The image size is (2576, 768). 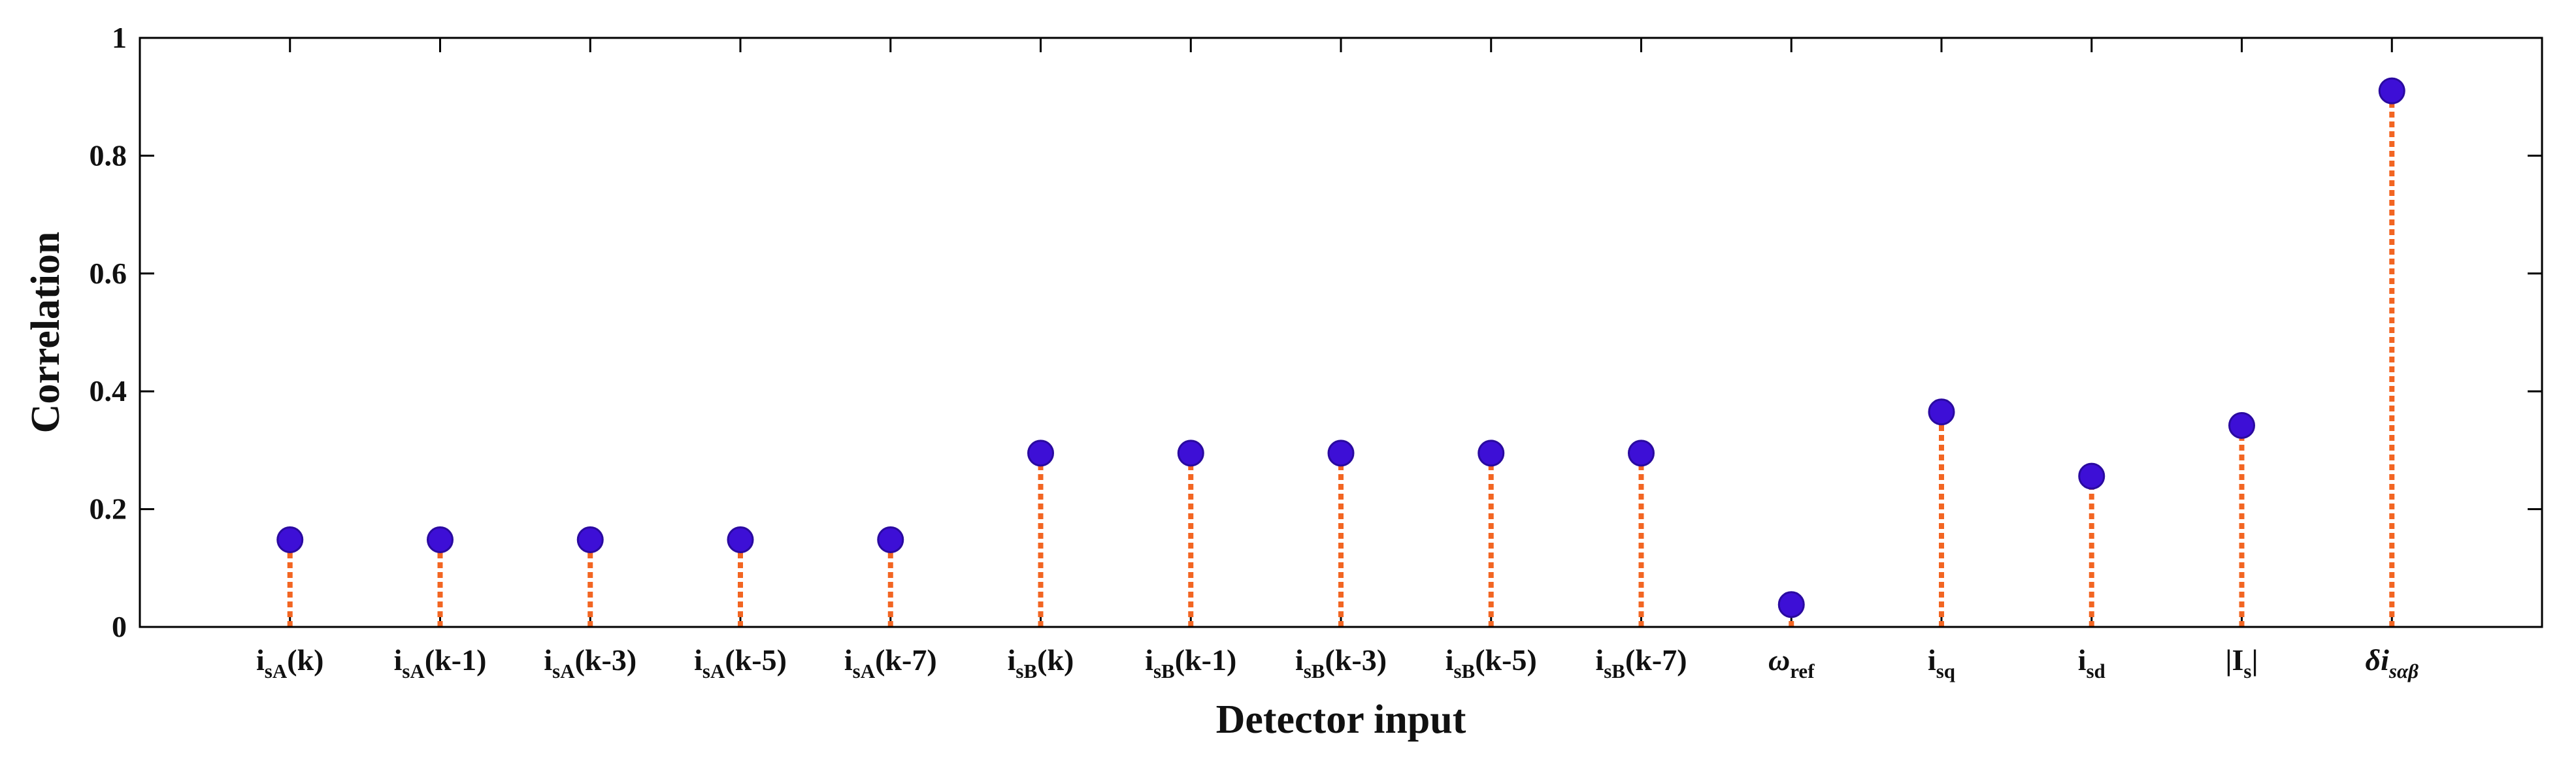 I want to click on x-tick-label: isq, so click(x=1941, y=662).